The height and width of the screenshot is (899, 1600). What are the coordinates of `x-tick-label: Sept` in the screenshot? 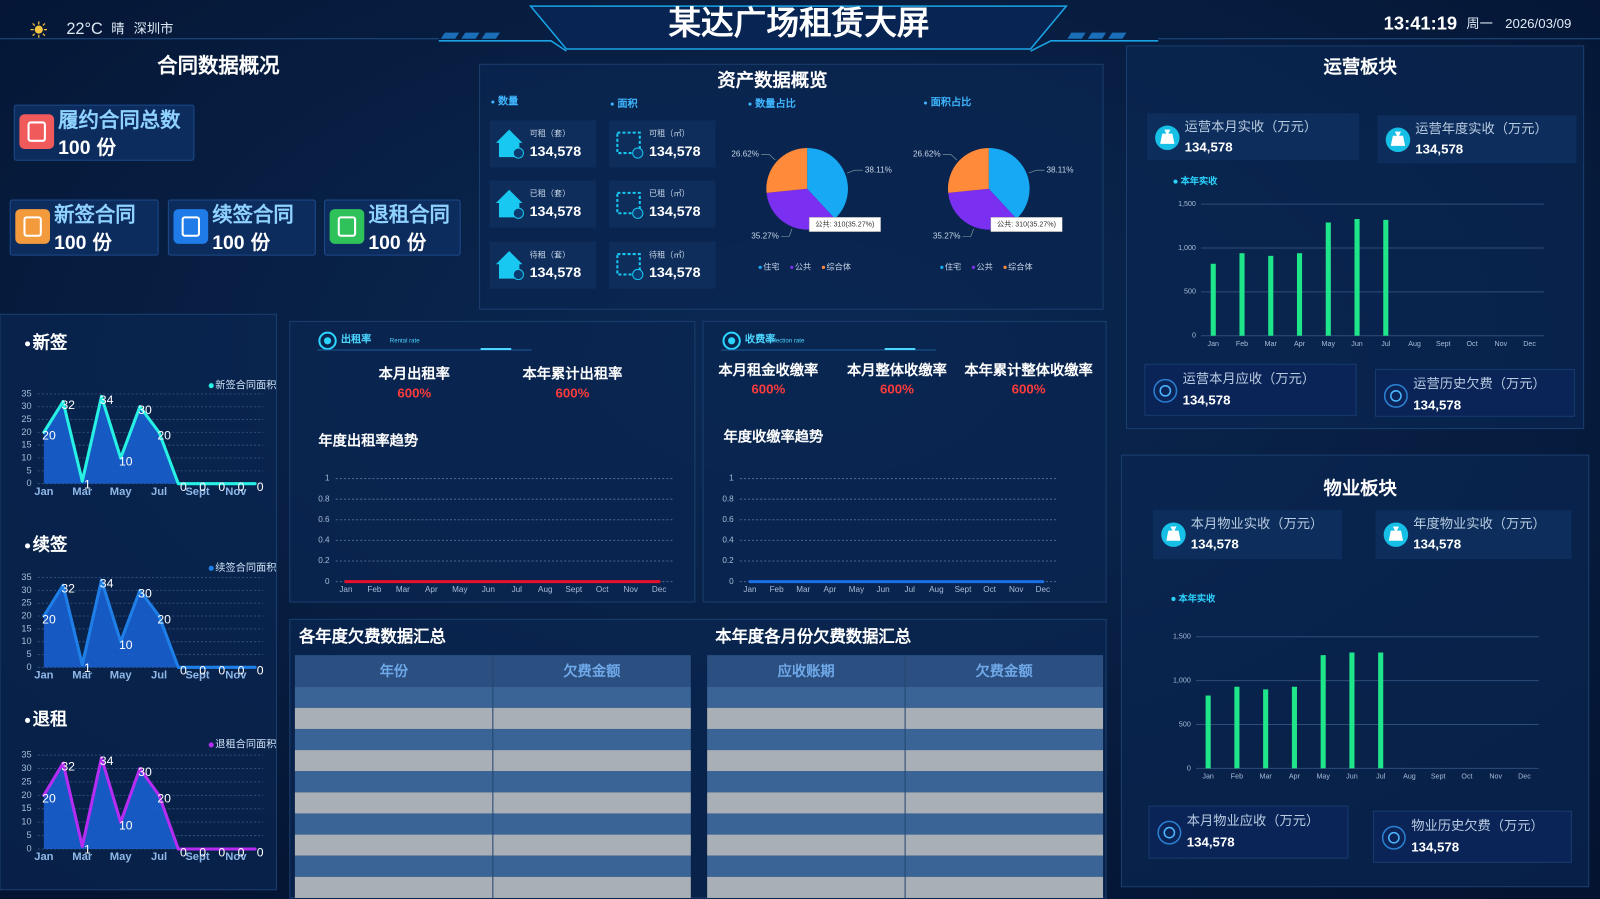 It's located at (574, 589).